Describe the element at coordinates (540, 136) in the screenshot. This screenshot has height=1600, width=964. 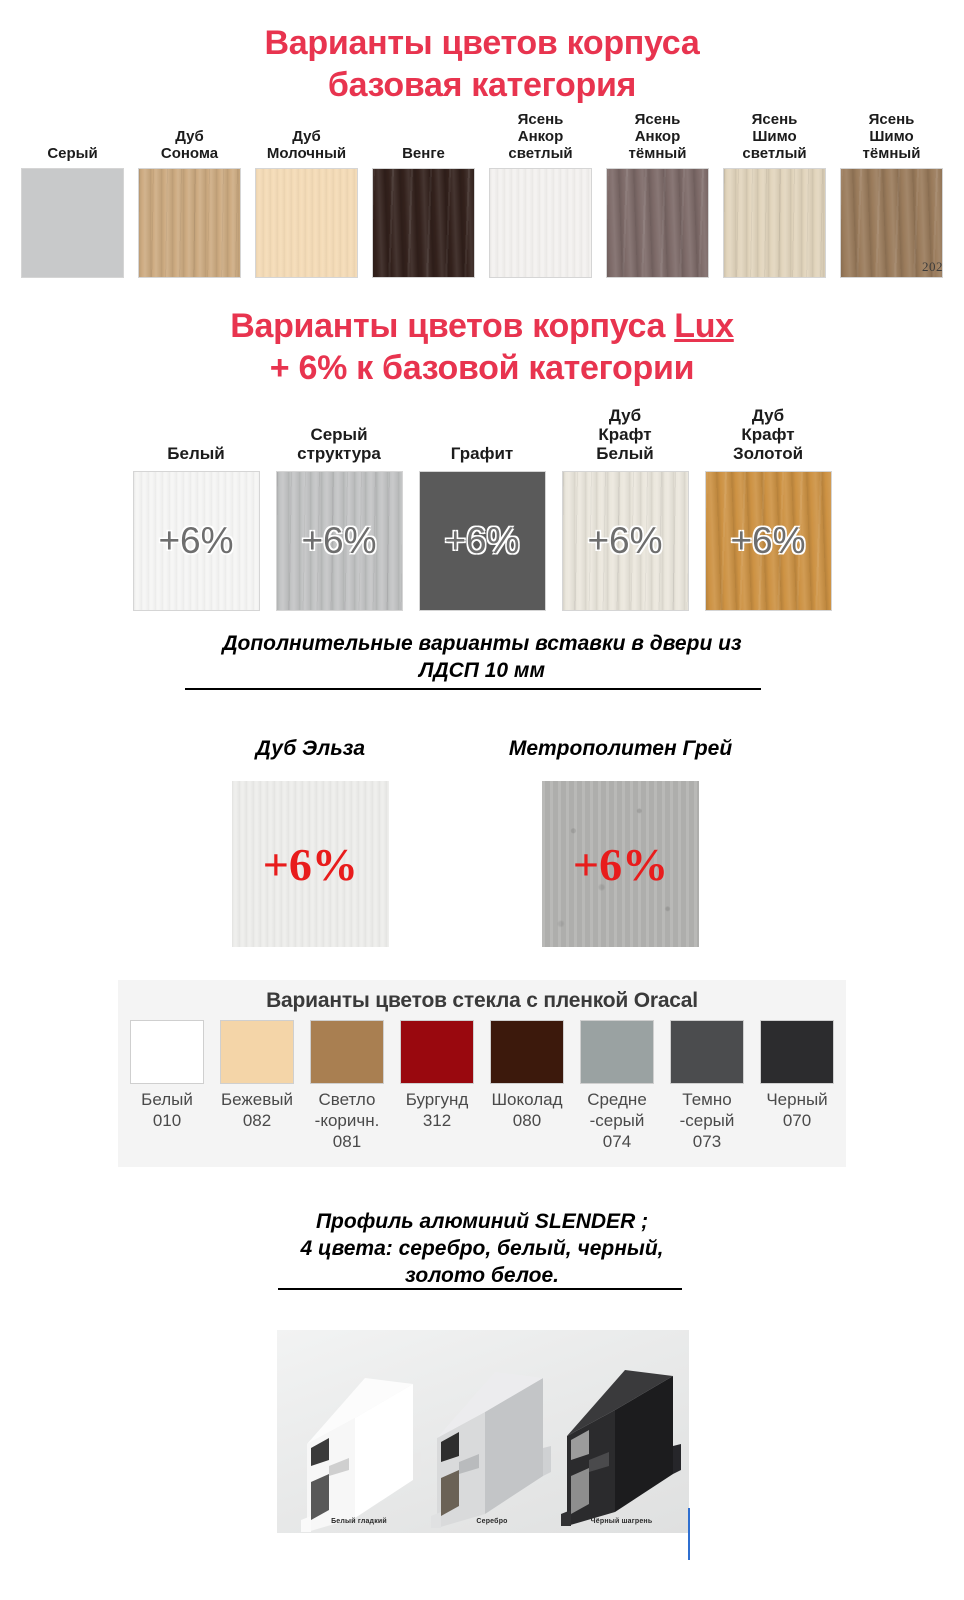
I see `base-swatch-label: Ясень Анкор светлый` at that location.